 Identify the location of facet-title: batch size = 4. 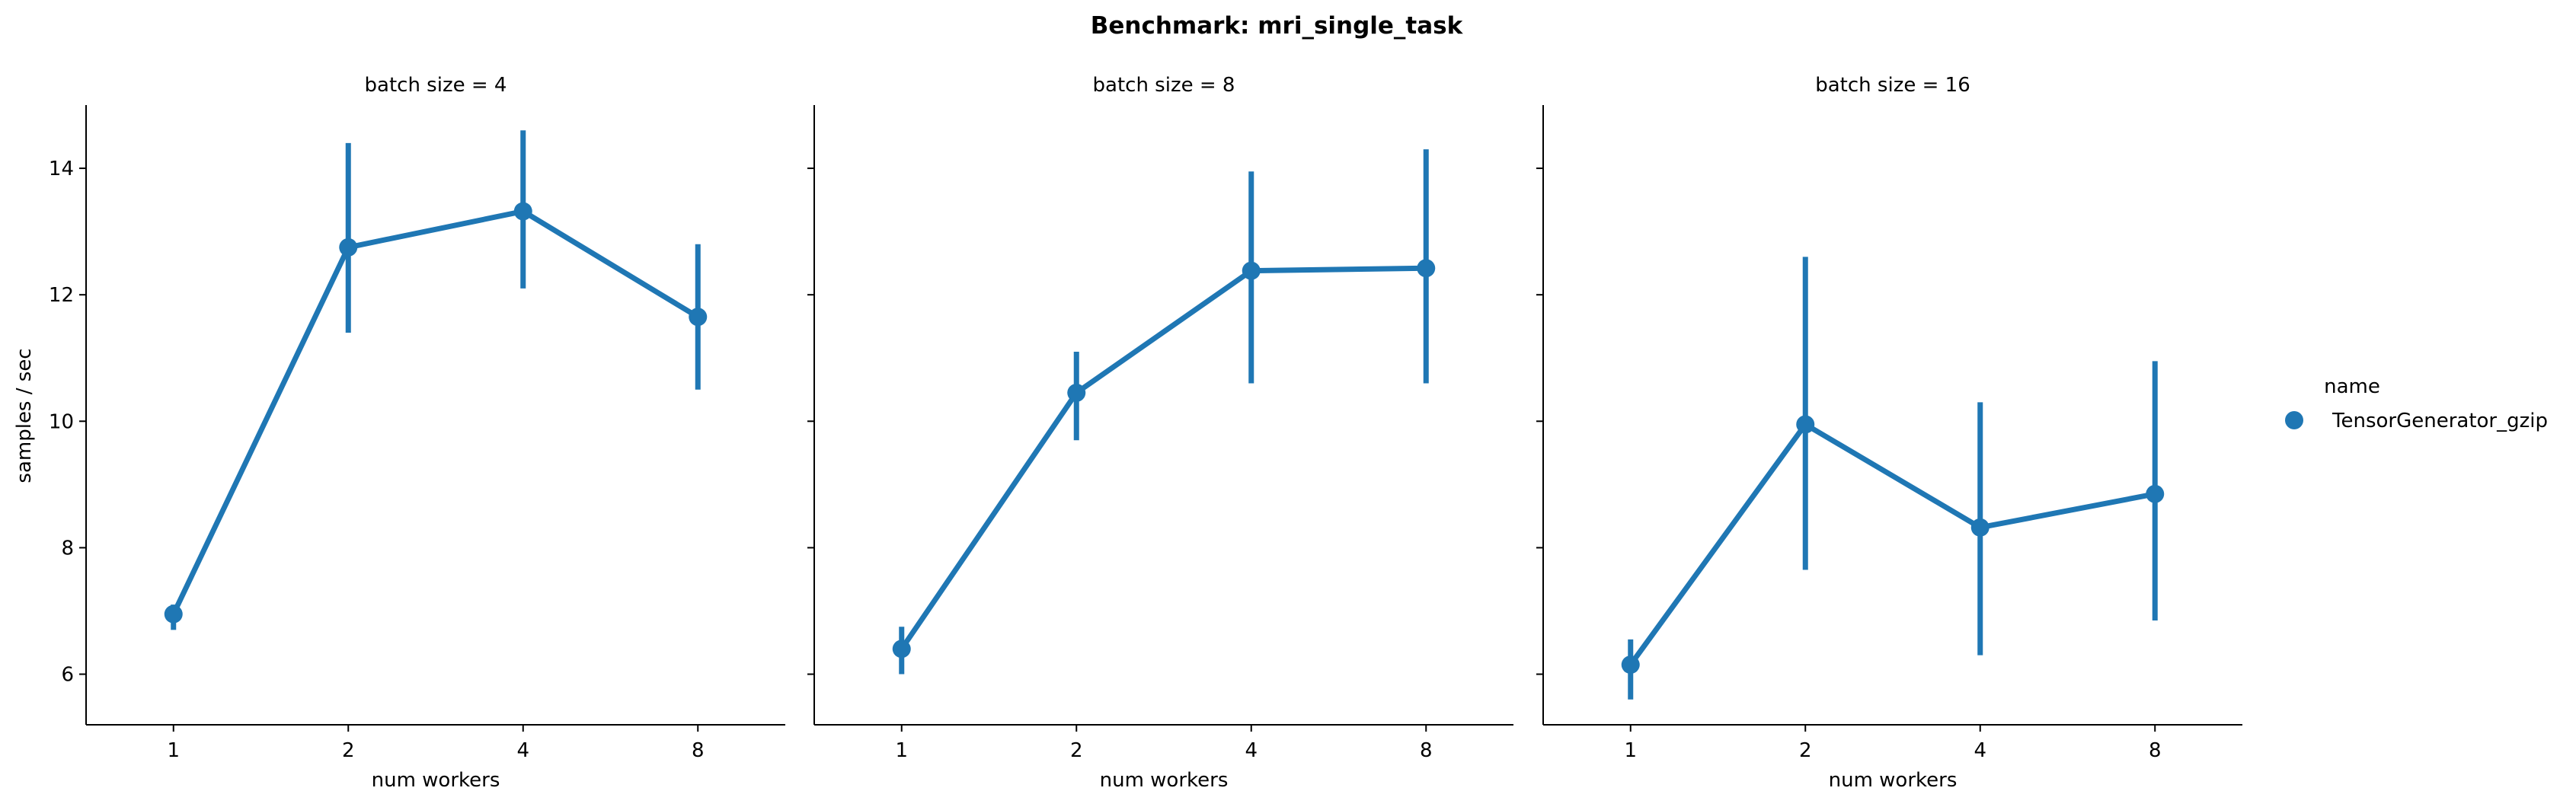
(436, 85).